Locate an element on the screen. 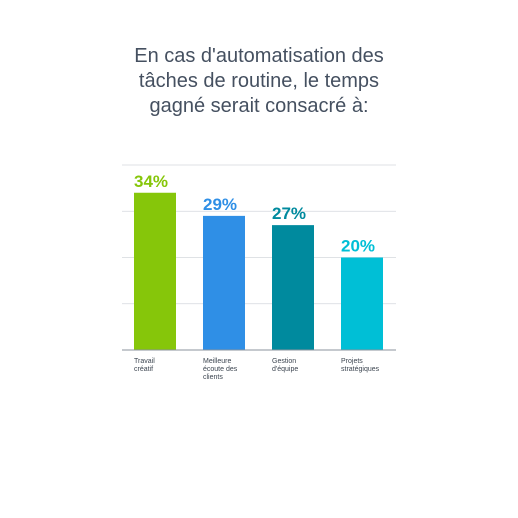 This screenshot has width=518, height=518. category-label: Meilleure is located at coordinates (217, 361).